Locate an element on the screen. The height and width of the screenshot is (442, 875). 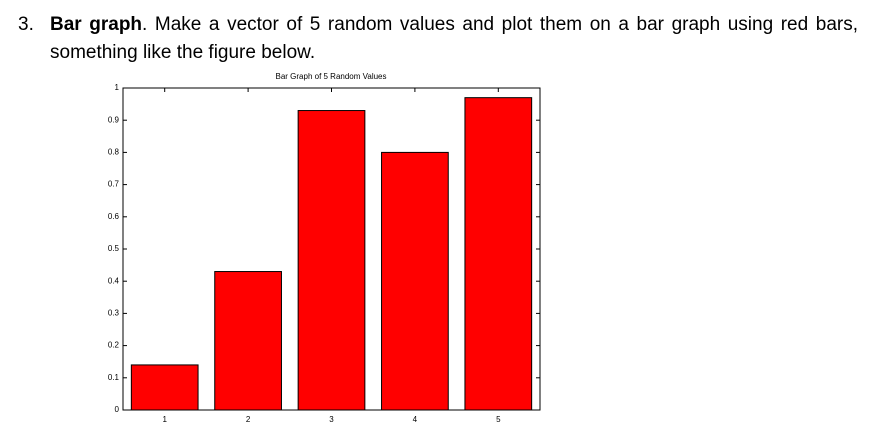
x-tick-label: 1 is located at coordinates (164, 419).